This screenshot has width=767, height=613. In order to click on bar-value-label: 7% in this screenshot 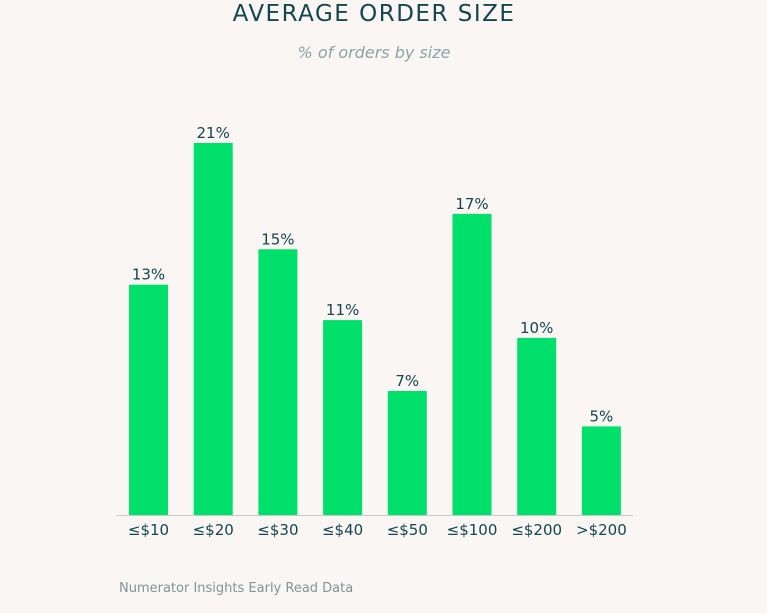, I will do `click(407, 381)`.